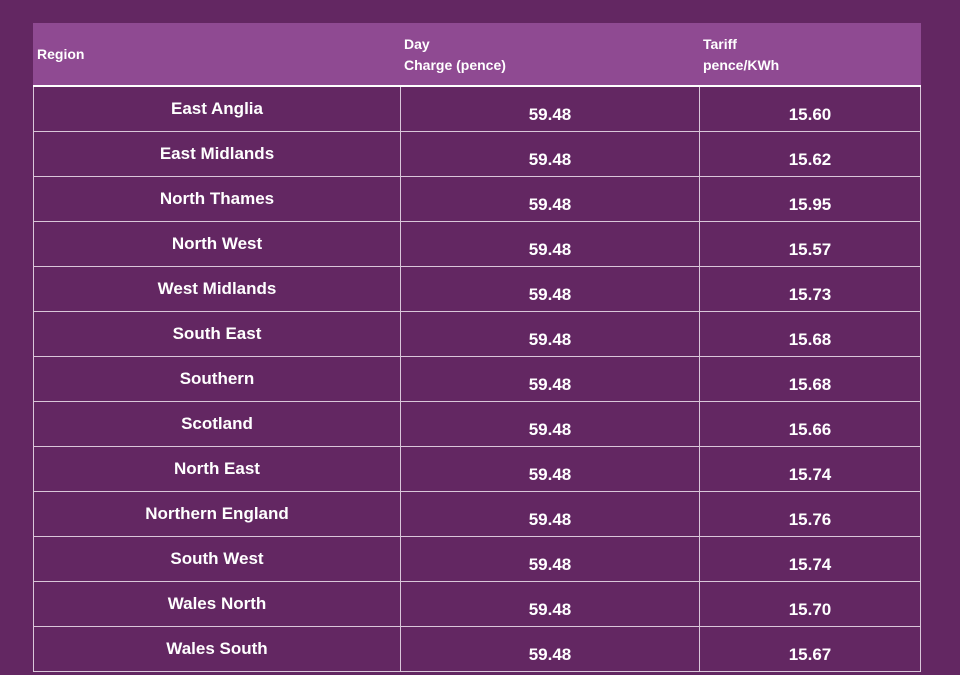 The width and height of the screenshot is (960, 675). Describe the element at coordinates (810, 609) in the screenshot. I see `tariff-cell: 15.70` at that location.